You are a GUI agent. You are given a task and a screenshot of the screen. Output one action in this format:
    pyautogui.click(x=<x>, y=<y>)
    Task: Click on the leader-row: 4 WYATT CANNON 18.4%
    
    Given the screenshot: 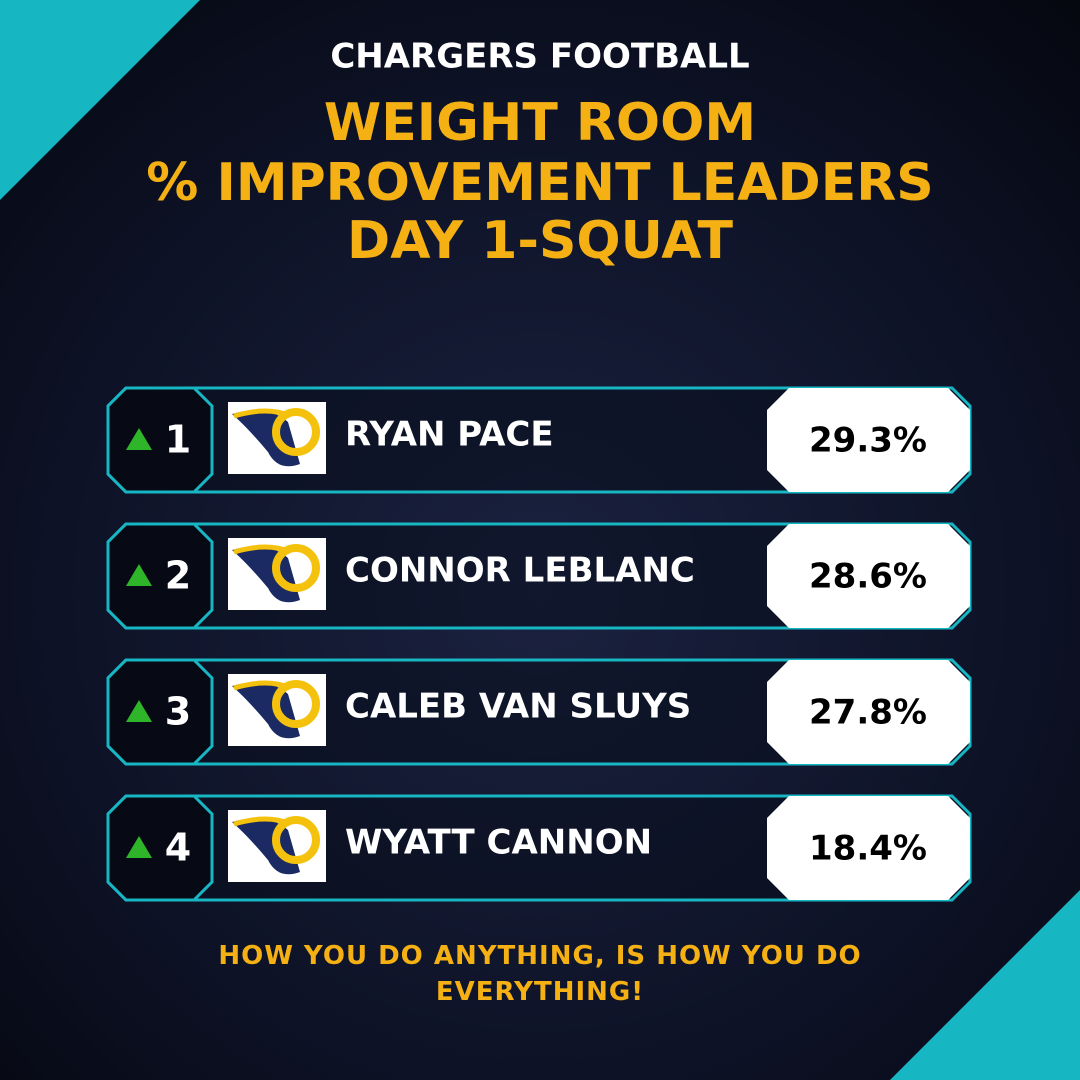 What is the action you would take?
    pyautogui.click(x=539, y=848)
    